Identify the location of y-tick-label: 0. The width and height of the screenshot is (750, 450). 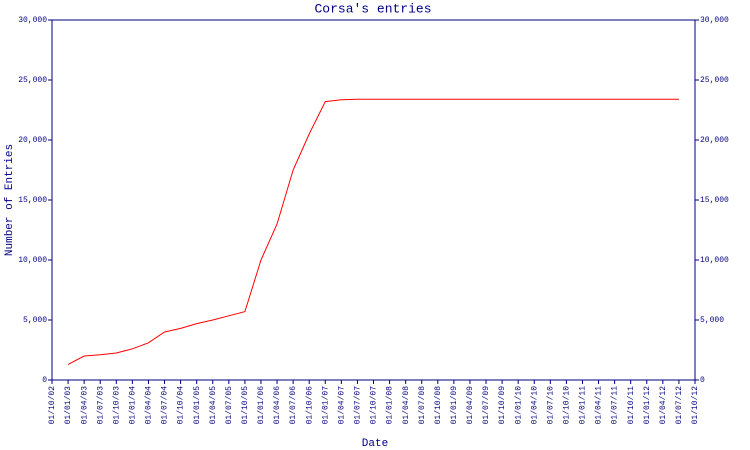
(44, 380).